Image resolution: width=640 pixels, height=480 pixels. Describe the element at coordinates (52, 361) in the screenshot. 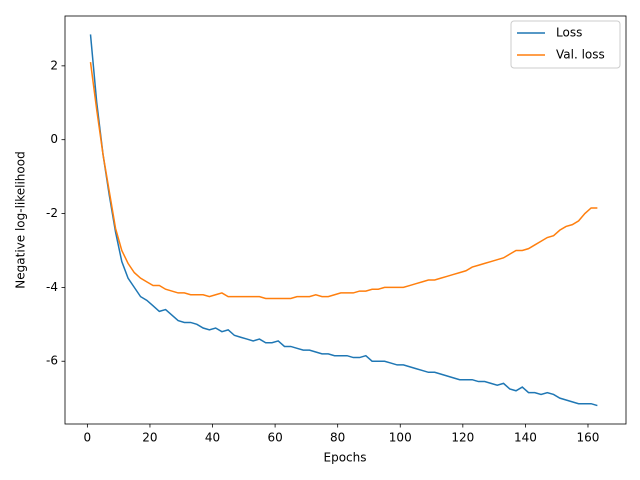

I see `y-tick-label: -6` at that location.